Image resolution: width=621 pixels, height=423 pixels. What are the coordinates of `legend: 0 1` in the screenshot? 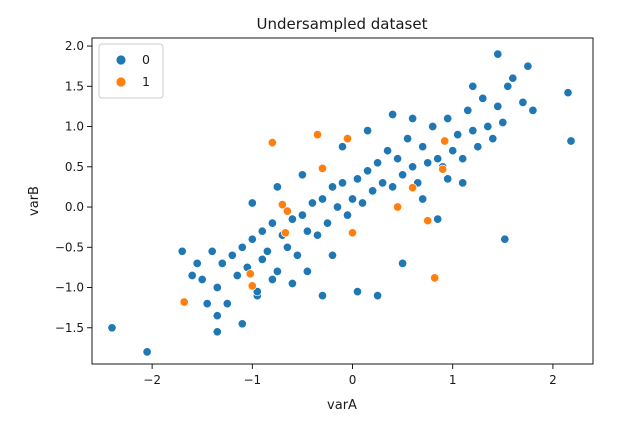 It's located at (131, 71).